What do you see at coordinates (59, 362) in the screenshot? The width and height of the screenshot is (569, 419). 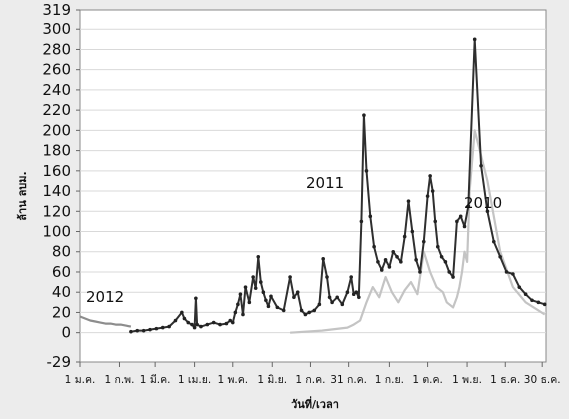 I see `y-tick-label: -29` at bounding box center [59, 362].